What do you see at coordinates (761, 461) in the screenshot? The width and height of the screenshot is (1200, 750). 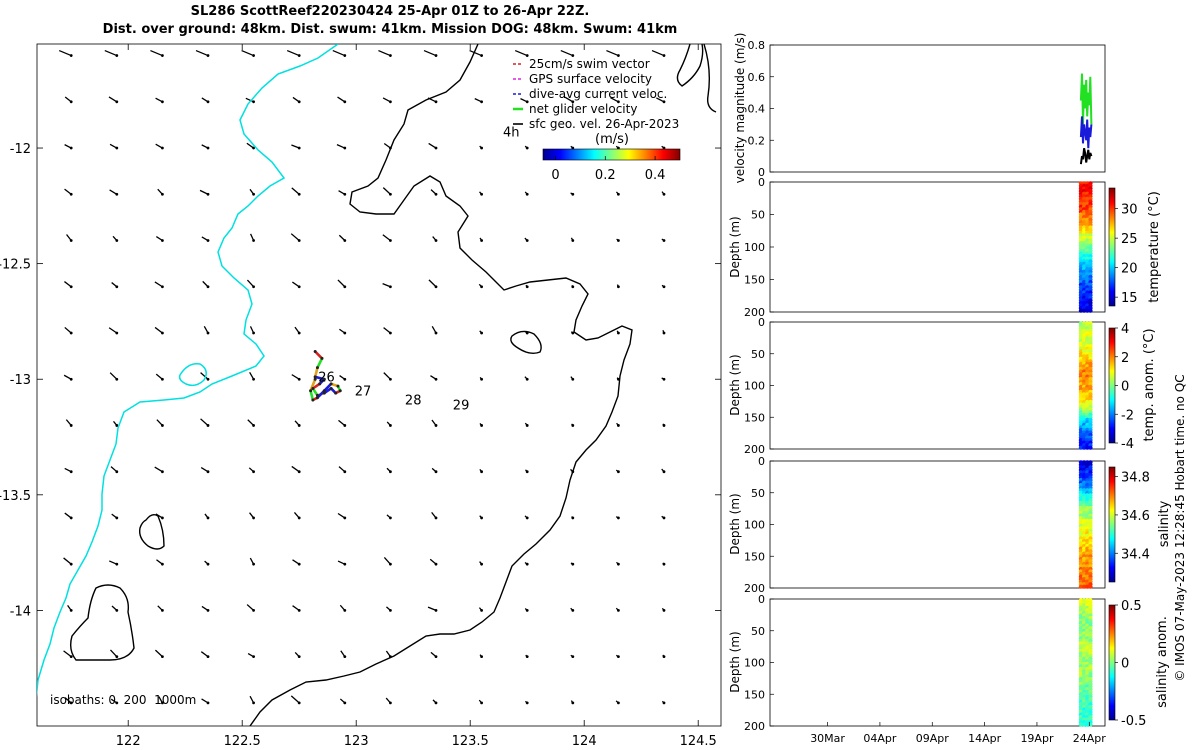 I see `depth-tick-label: 0` at bounding box center [761, 461].